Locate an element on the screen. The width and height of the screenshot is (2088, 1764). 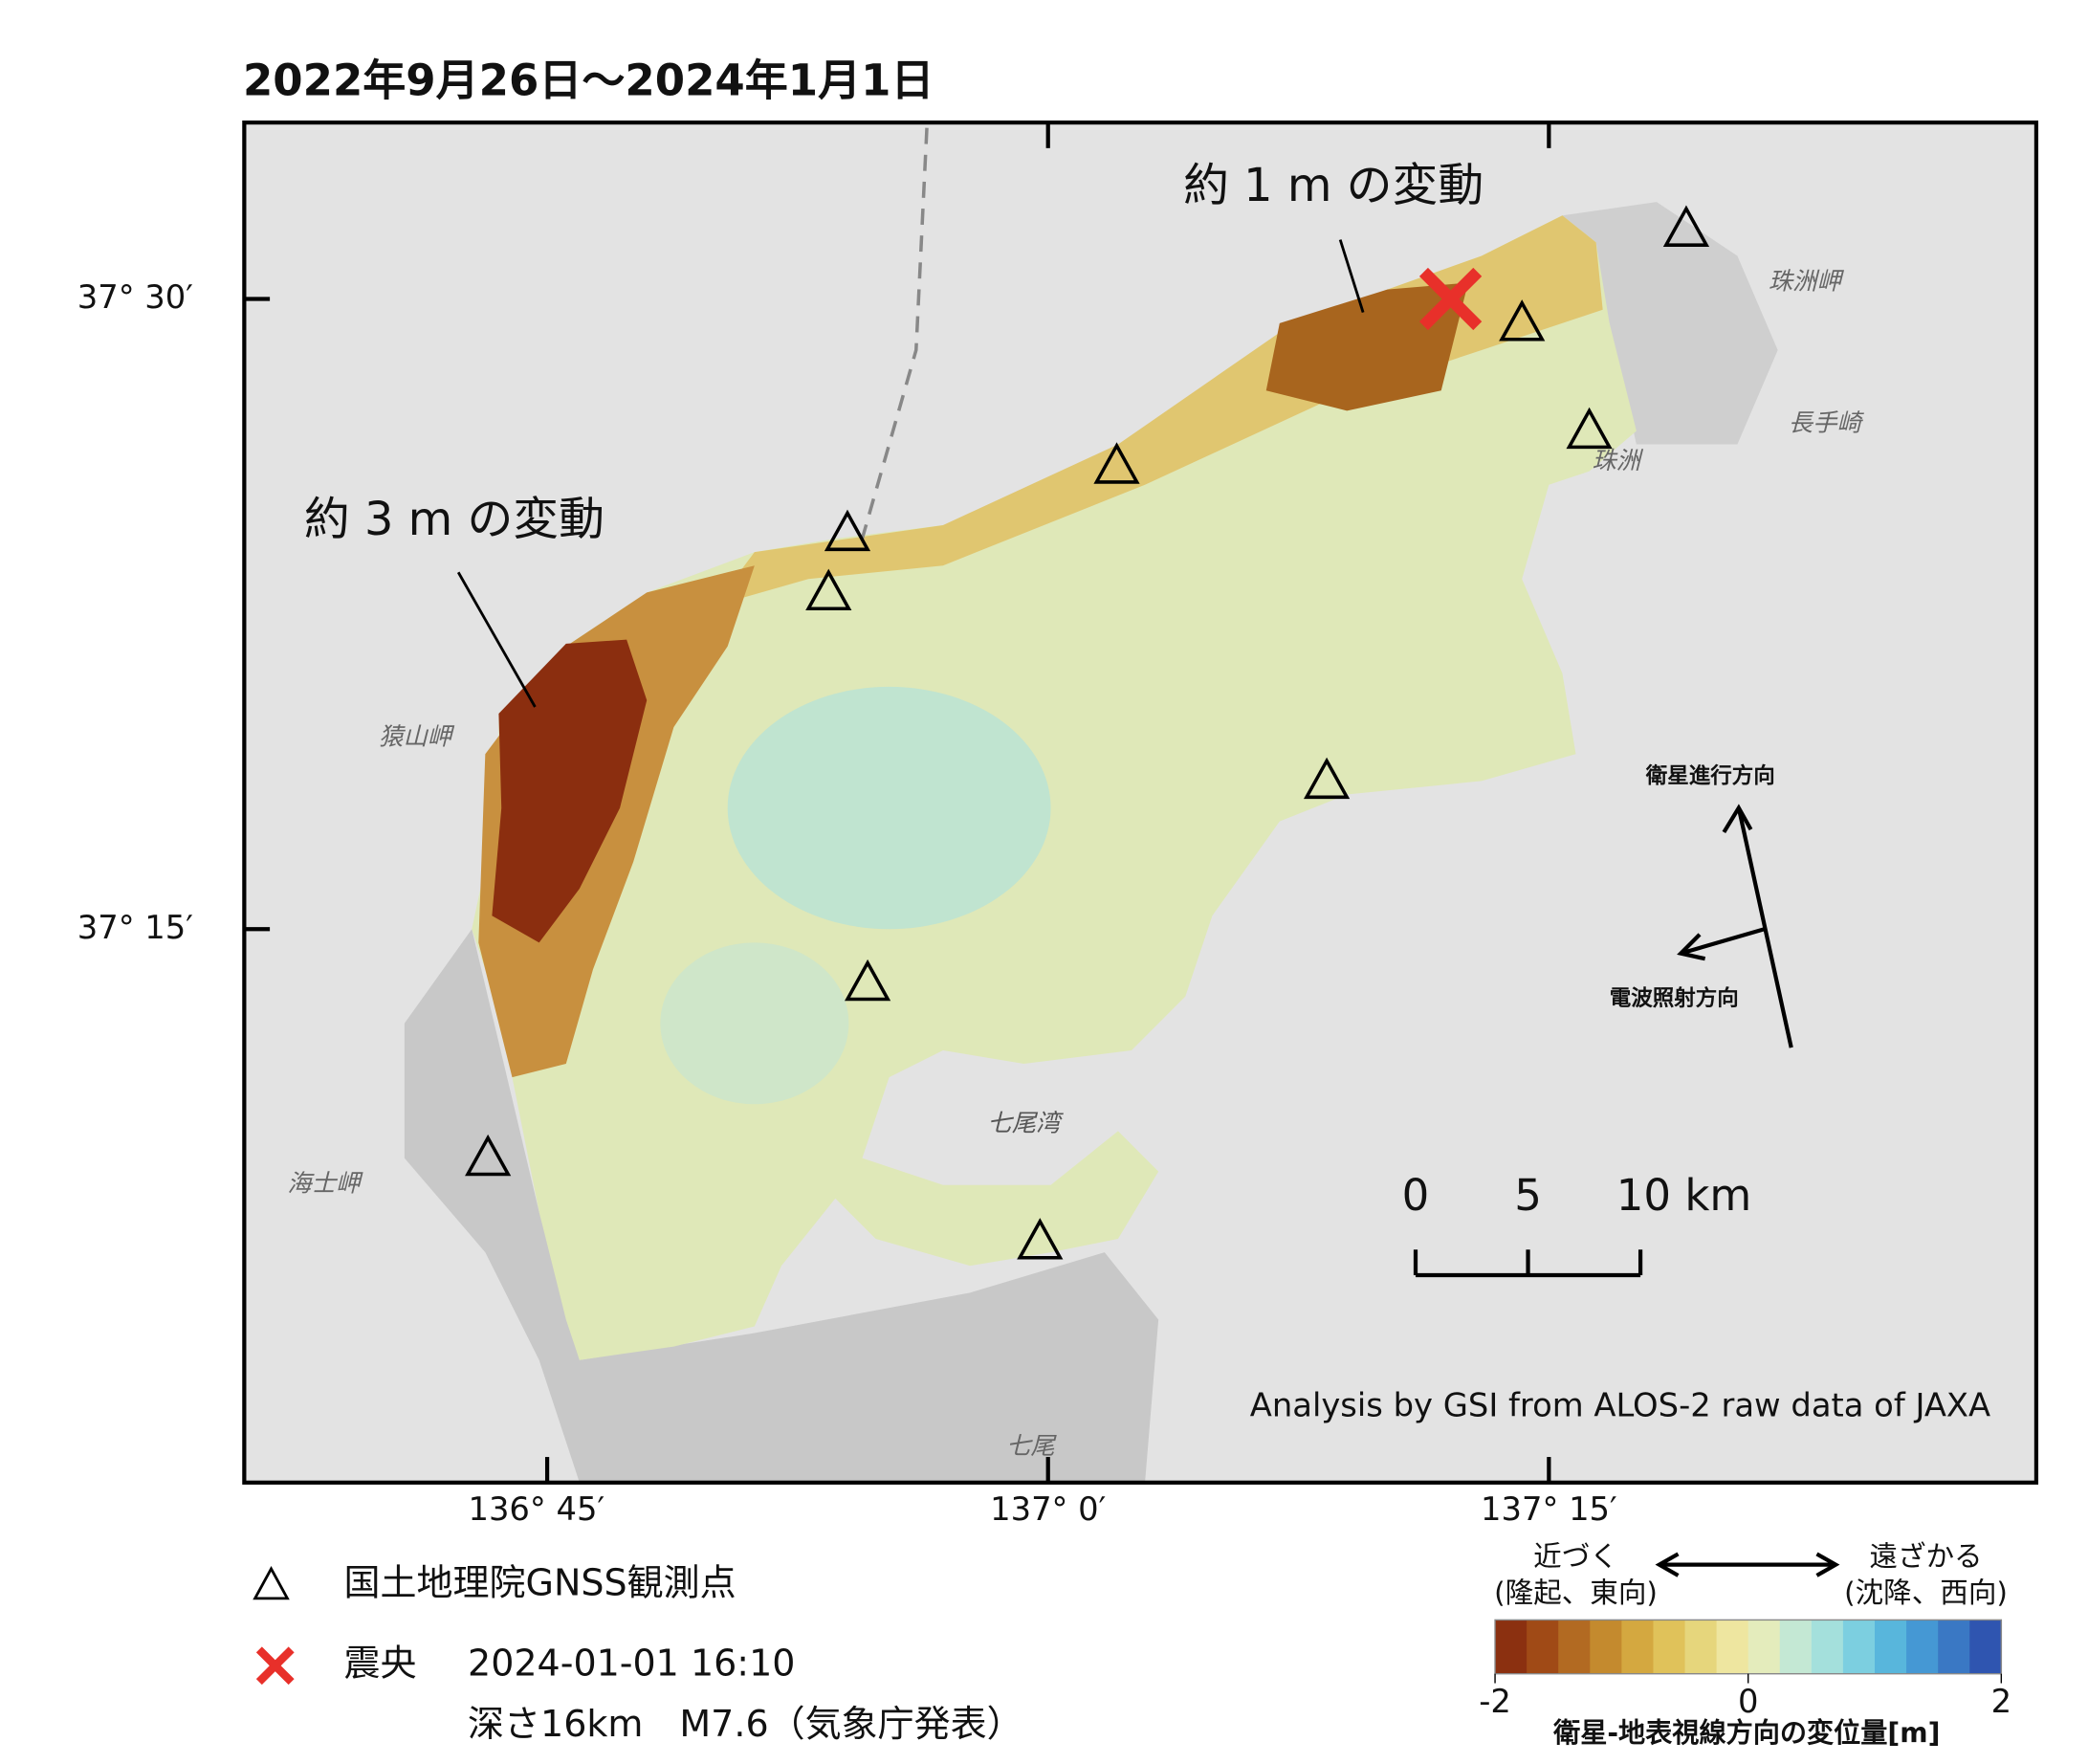
place-name: 猿山岬 is located at coordinates (417, 735).